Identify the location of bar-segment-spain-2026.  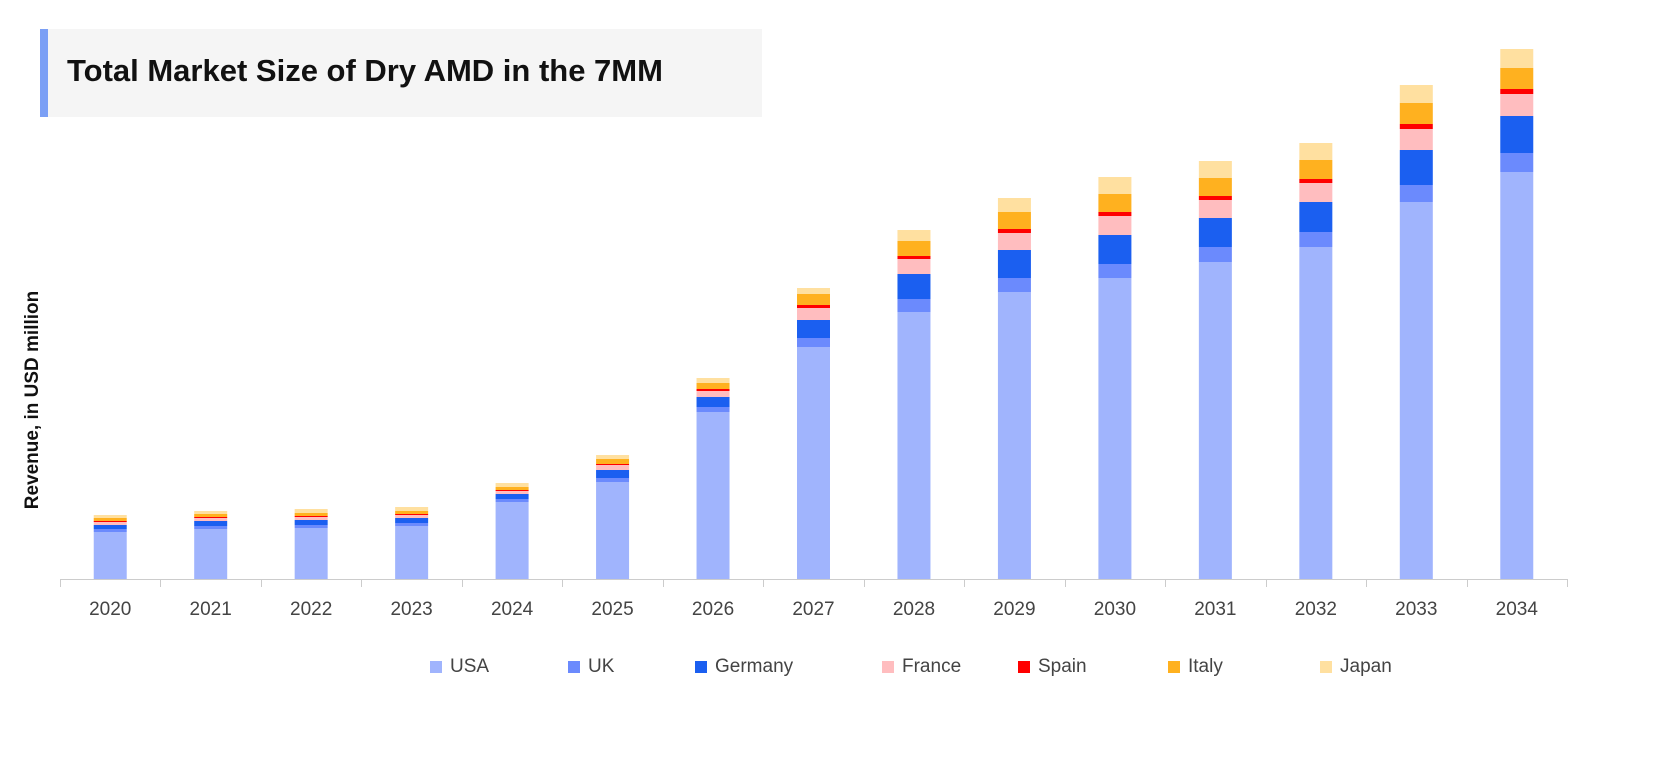
(713, 390).